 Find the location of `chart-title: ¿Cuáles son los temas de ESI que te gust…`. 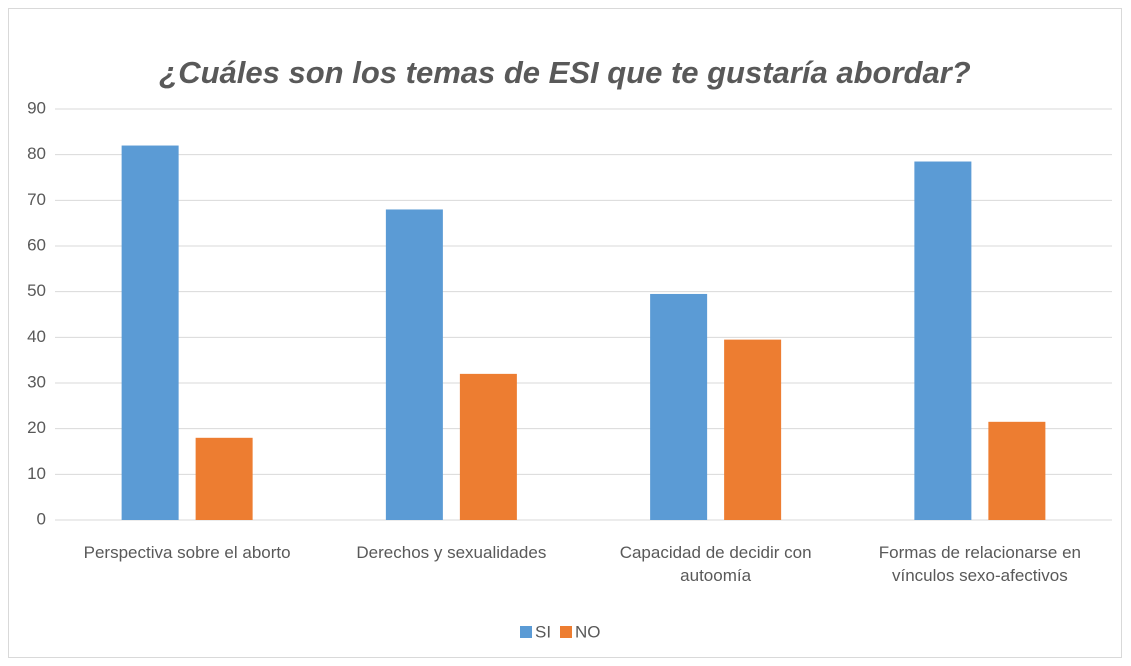

chart-title: ¿Cuáles son los temas de ESI que te gust… is located at coordinates (564, 72).